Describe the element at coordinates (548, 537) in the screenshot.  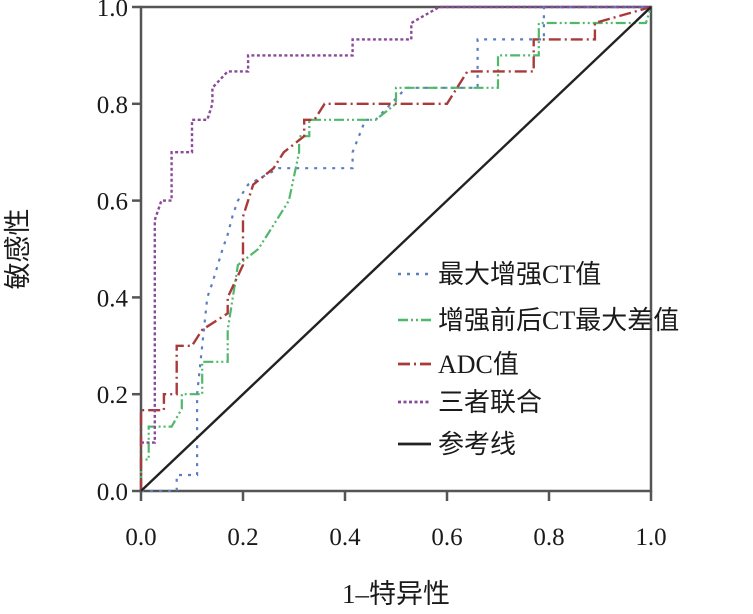
I see `x-tick-label: 0.8` at that location.